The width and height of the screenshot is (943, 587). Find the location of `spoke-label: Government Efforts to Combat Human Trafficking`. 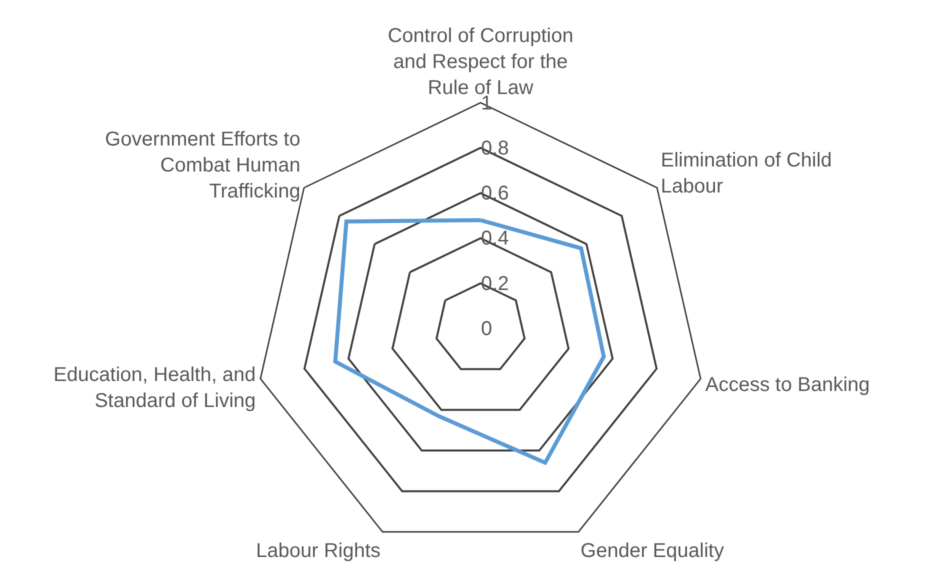

spoke-label: Government Efforts to Combat Human Trafficking is located at coordinates (202, 165).